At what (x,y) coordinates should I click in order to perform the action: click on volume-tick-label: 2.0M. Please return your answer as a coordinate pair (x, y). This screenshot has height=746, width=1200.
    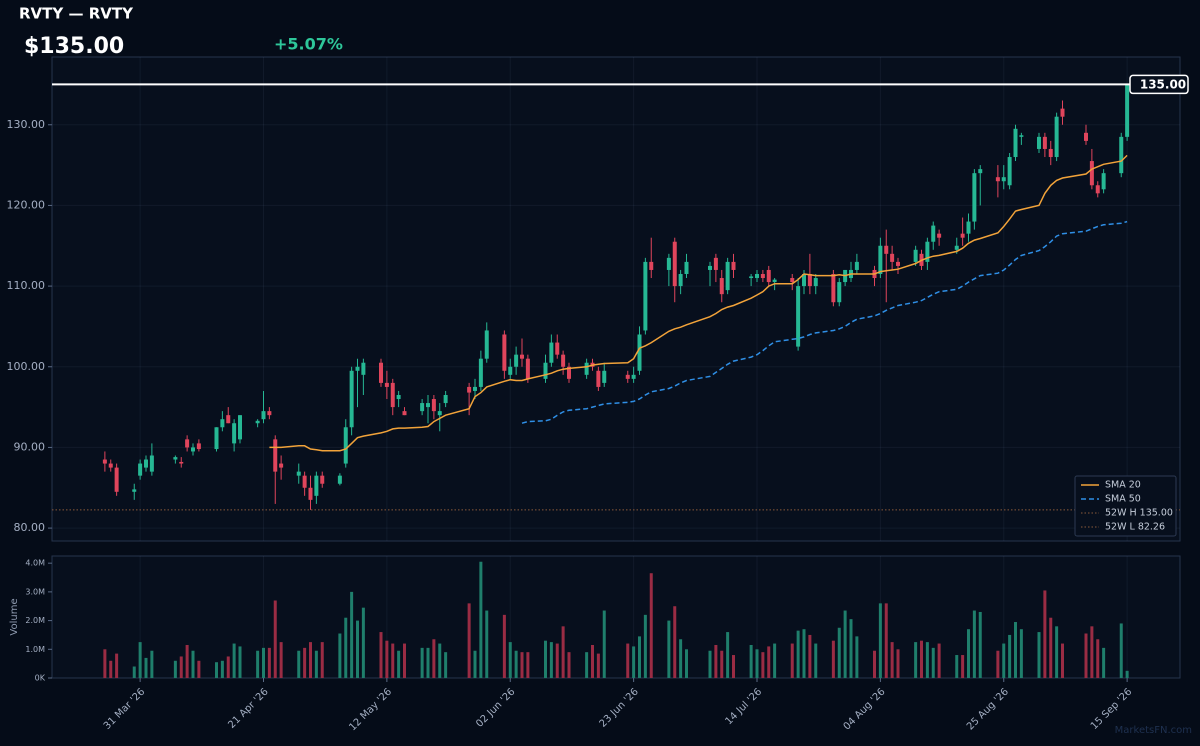
    Looking at the image, I should click on (35, 620).